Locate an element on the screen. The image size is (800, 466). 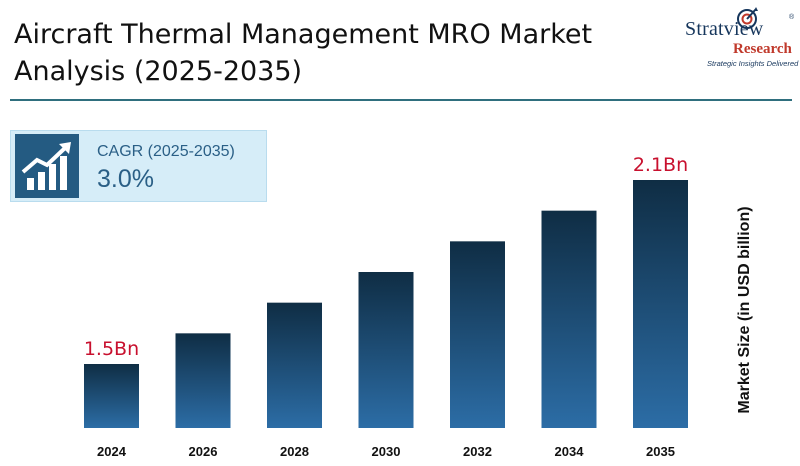
x-tick-label: 2034 is located at coordinates (570, 451).